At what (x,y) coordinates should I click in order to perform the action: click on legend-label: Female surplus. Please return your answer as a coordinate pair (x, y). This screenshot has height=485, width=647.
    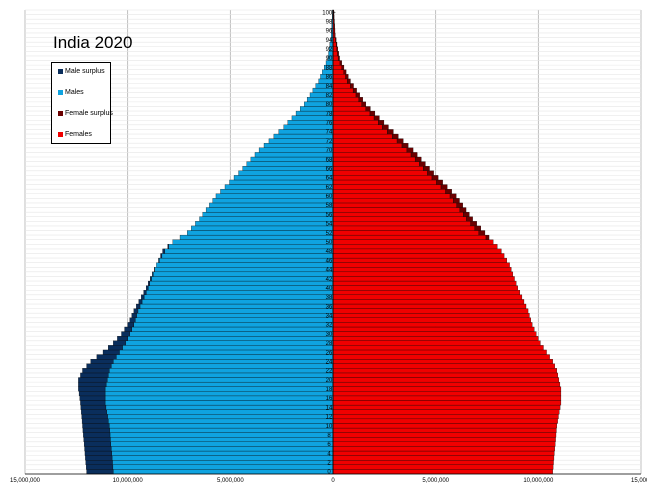
    Looking at the image, I should click on (89, 113).